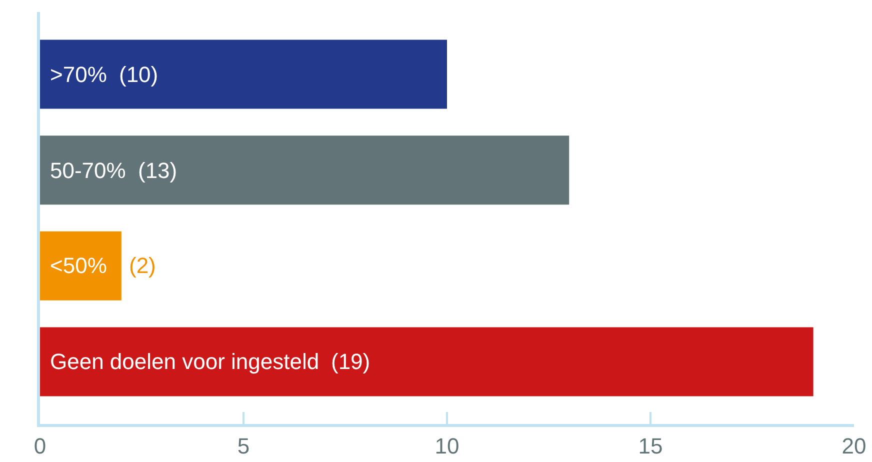 The image size is (872, 462). Describe the element at coordinates (854, 445) in the screenshot. I see `x-tick-label: 20` at that location.